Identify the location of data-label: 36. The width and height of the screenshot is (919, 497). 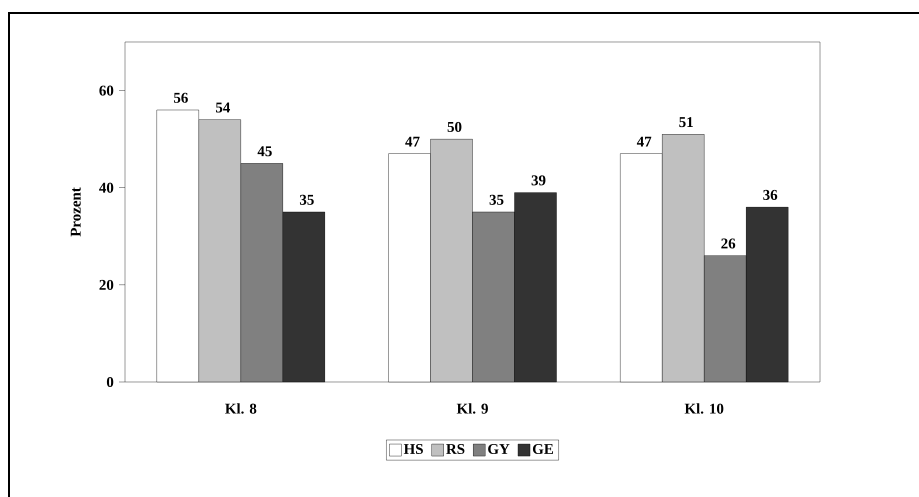
(770, 195).